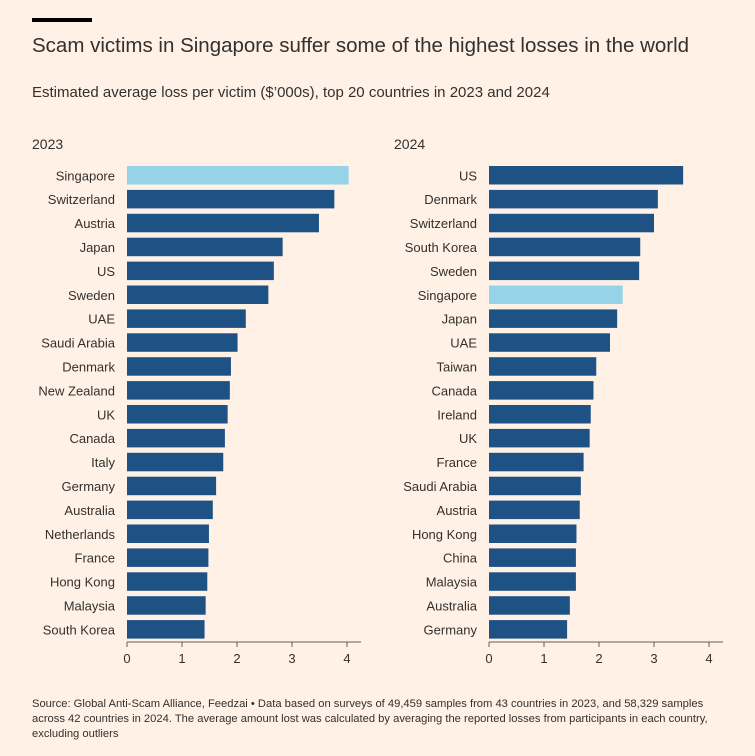  Describe the element at coordinates (168, 533) in the screenshot. I see `bar-netherlands` at that location.